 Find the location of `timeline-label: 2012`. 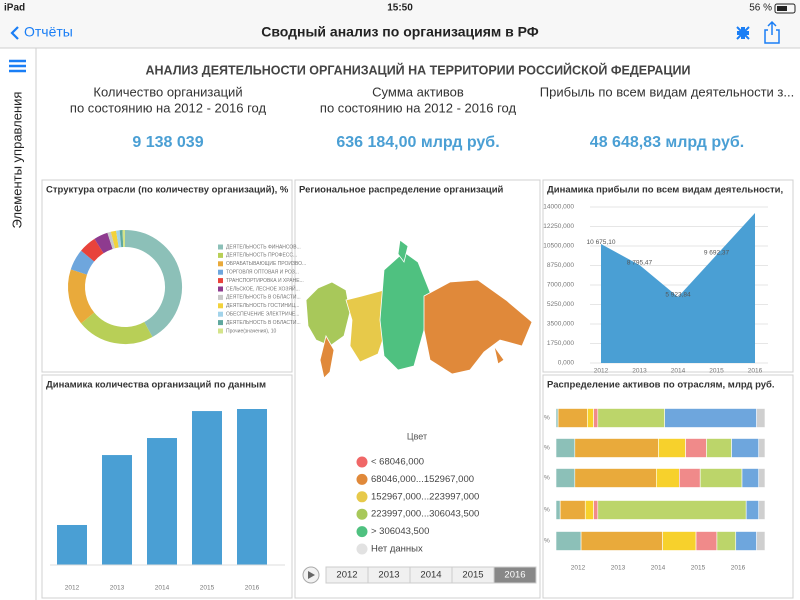

timeline-label: 2012 is located at coordinates (346, 575).